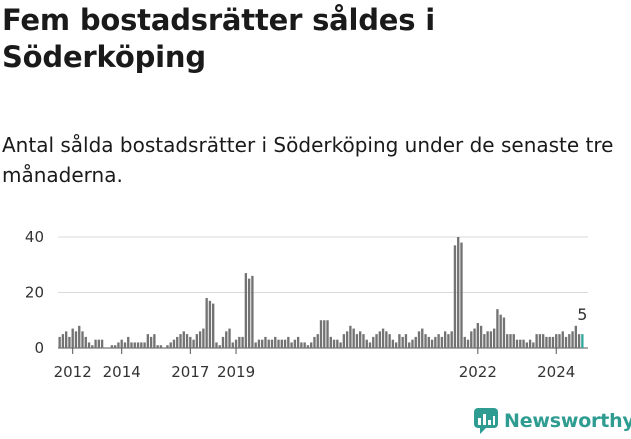 The image size is (631, 439). I want to click on newsworthy-chart-icon, so click(486, 421).